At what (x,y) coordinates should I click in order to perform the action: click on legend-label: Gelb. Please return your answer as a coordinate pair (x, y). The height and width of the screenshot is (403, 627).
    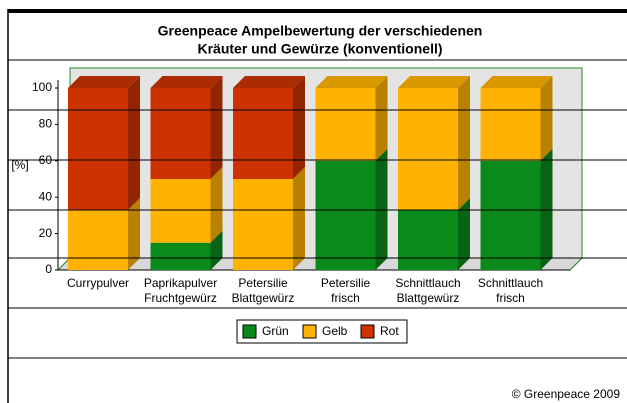
    Looking at the image, I should click on (335, 331).